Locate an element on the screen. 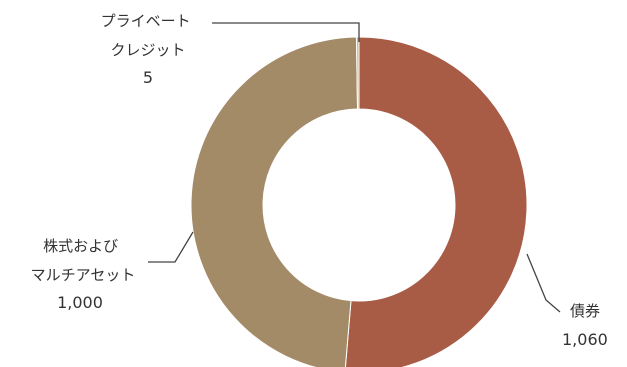 This screenshot has height=367, width=627. slice-private-credit is located at coordinates (357, 73).